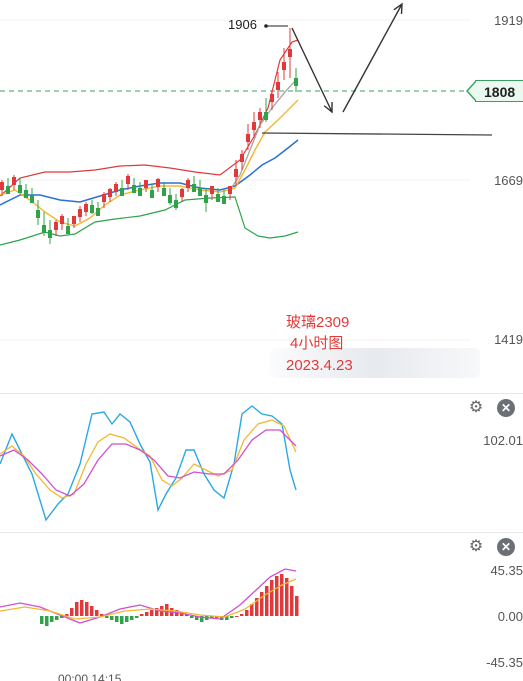  I want to click on kdj-k-line, so click(148, 459).